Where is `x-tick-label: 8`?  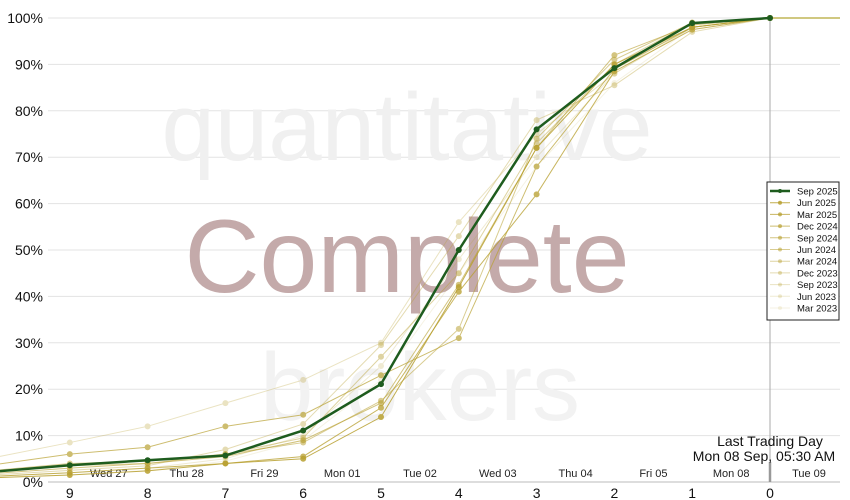 x-tick-label: 8 is located at coordinates (148, 492).